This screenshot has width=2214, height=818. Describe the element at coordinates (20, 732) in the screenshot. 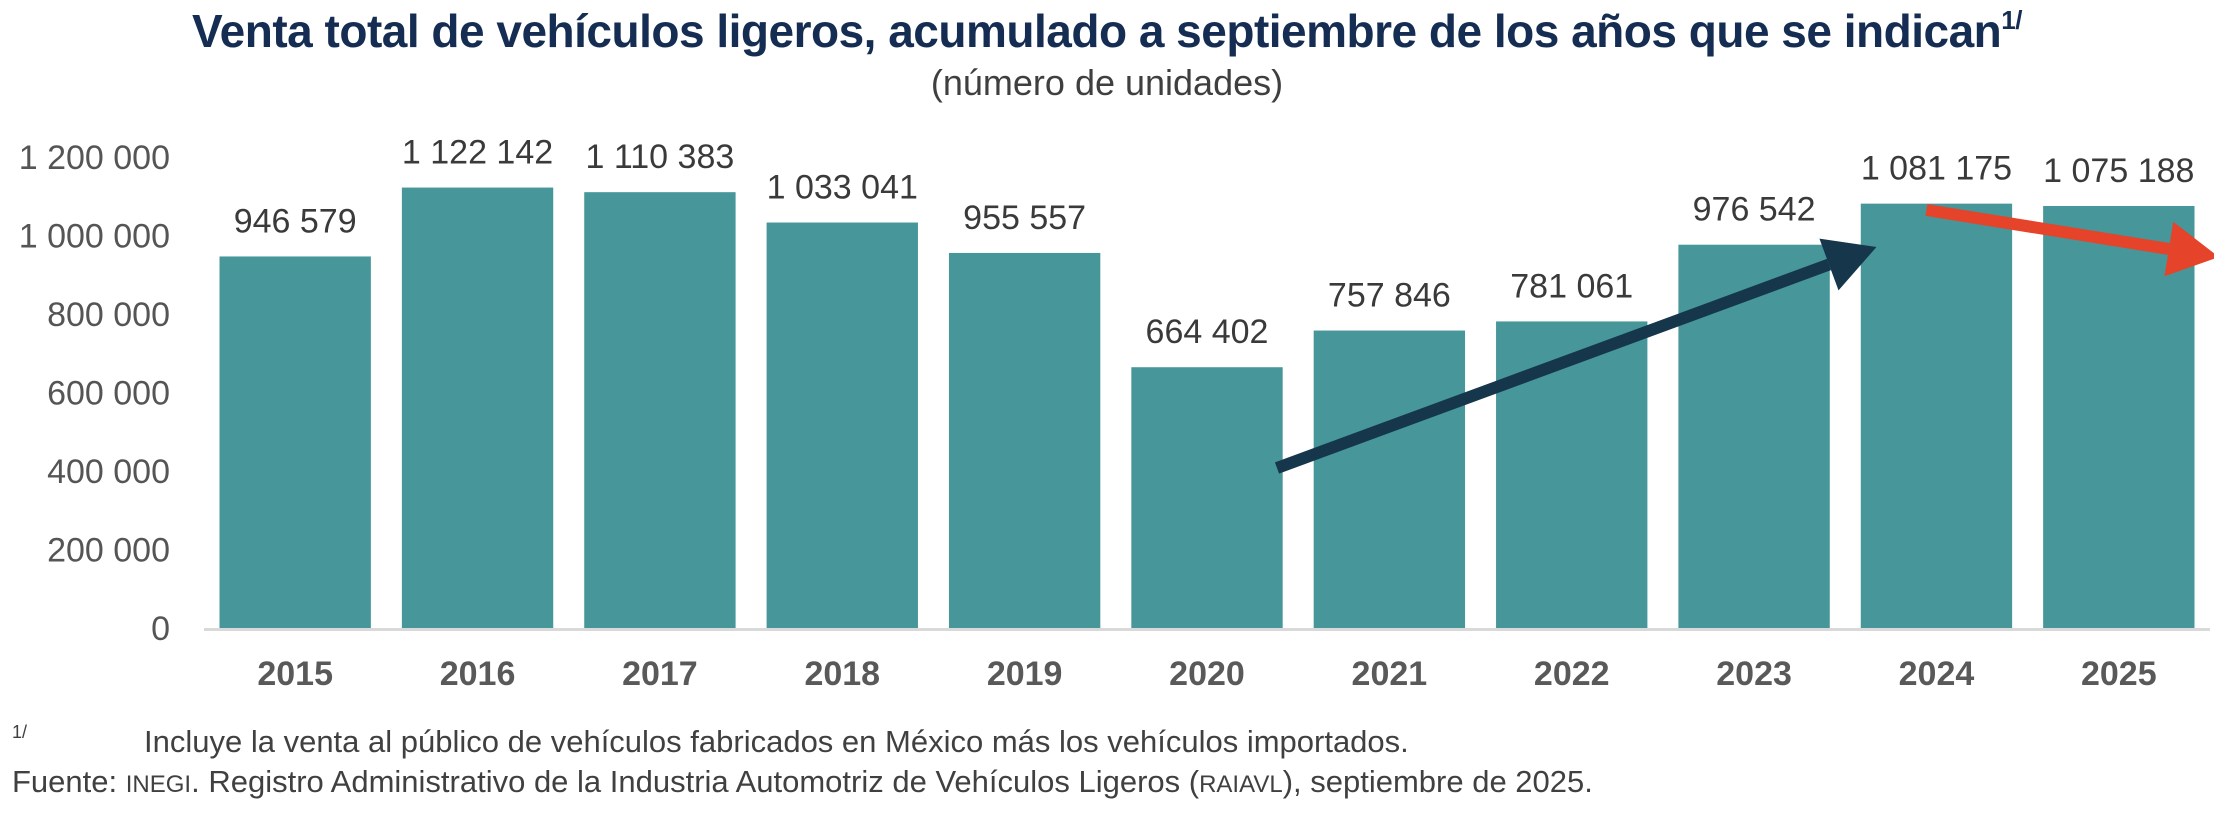

I see `footnote-marker: 1/` at that location.